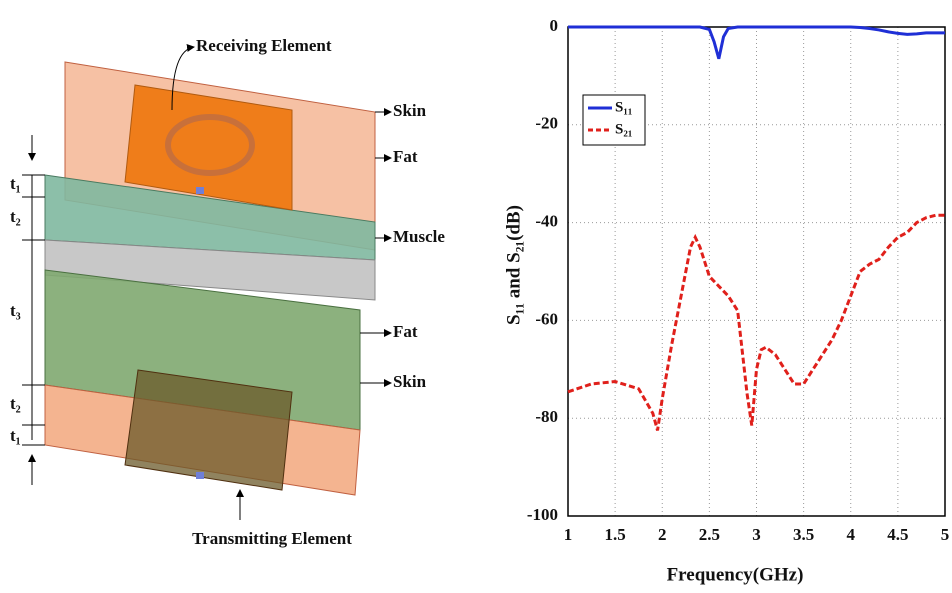 This screenshot has height=593, width=952. Describe the element at coordinates (756, 42) in the screenshot. I see `line-series` at that location.